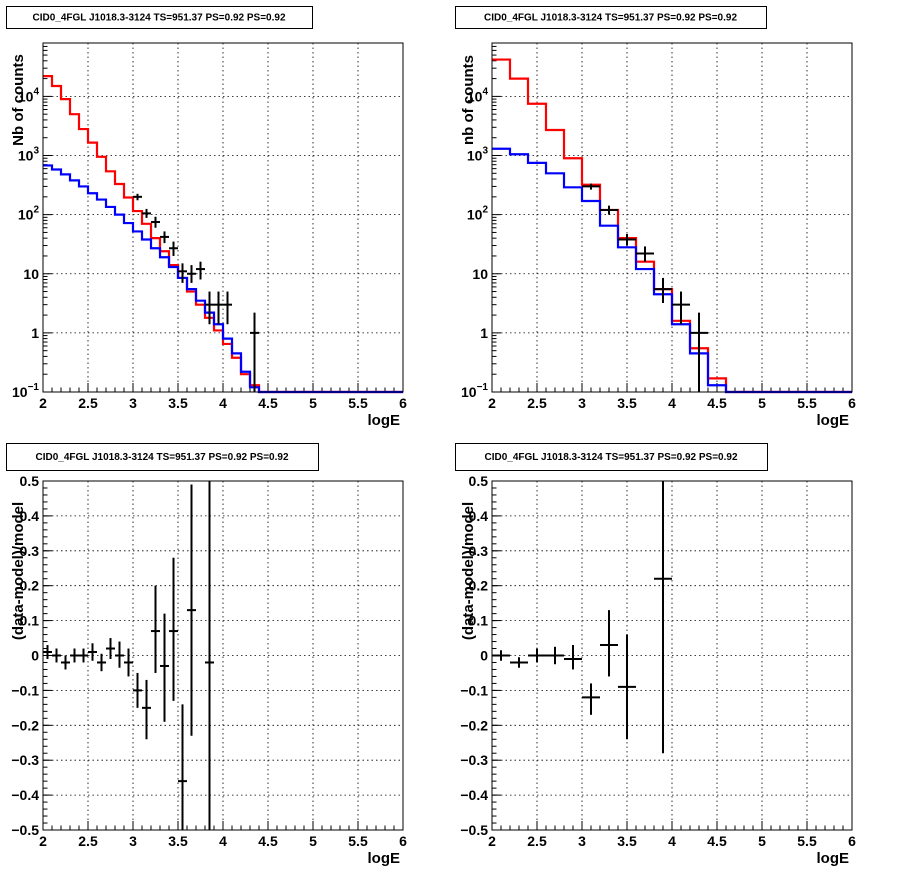 The width and height of the screenshot is (898, 875). What do you see at coordinates (474, 391) in the screenshot?
I see `y-tick-label: 10⁻¹` at bounding box center [474, 391].